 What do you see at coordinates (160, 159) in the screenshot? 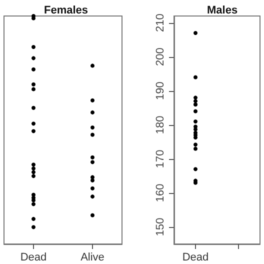
I see `y-tick-label: 170` at bounding box center [160, 159].